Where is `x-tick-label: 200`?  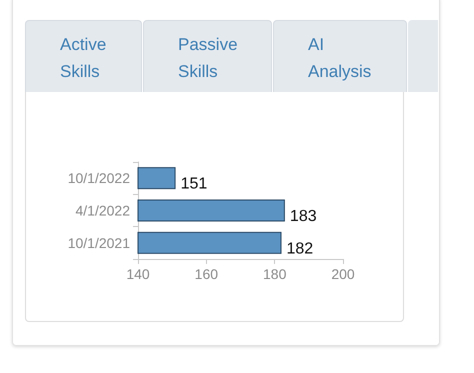
x-tick-label: 200 is located at coordinates (343, 274).